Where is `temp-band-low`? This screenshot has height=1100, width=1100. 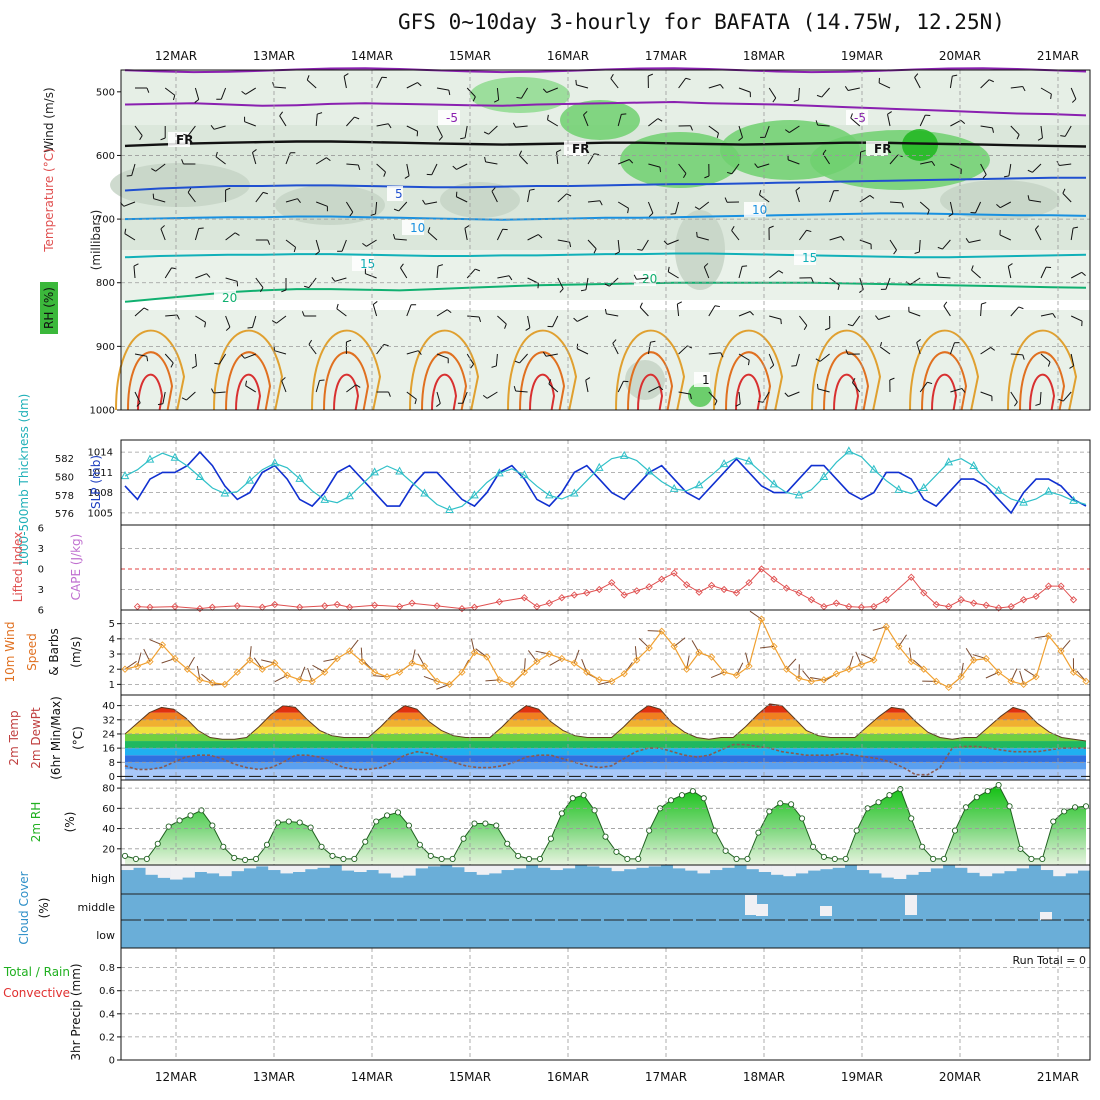
temp-band-low is located at coordinates (605, 778).